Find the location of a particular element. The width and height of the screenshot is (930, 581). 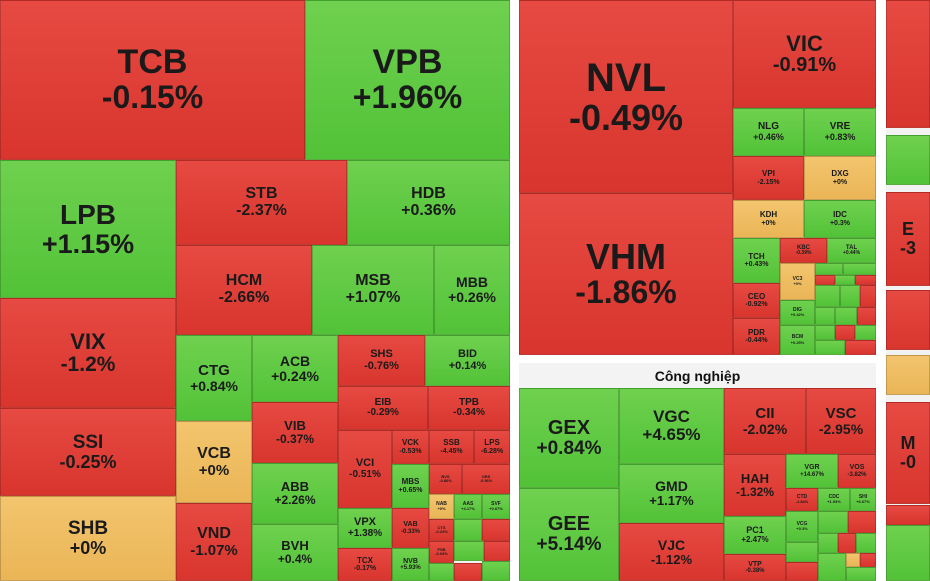

stock-tile-ctg: CTG +0.84% is located at coordinates (214, 378).